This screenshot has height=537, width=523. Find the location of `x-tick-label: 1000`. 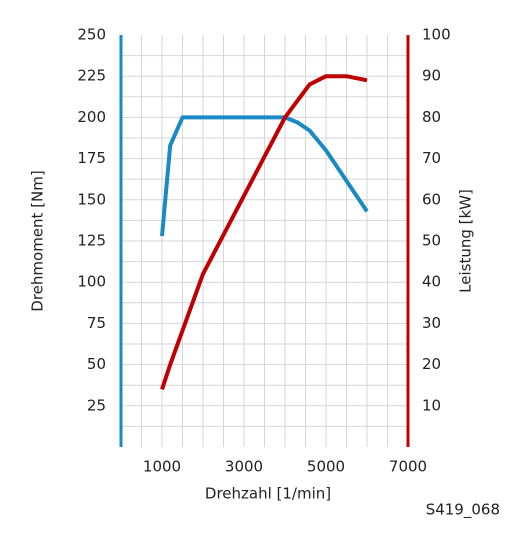

x-tick-label: 1000 is located at coordinates (162, 467).